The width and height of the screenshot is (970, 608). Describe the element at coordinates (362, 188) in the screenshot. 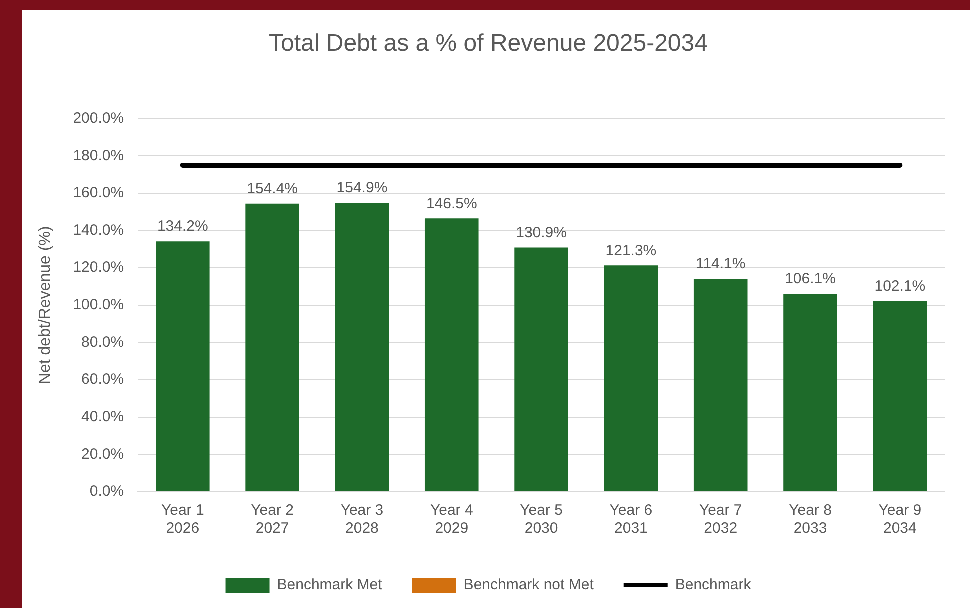

I see `data-label: 154.9%` at that location.